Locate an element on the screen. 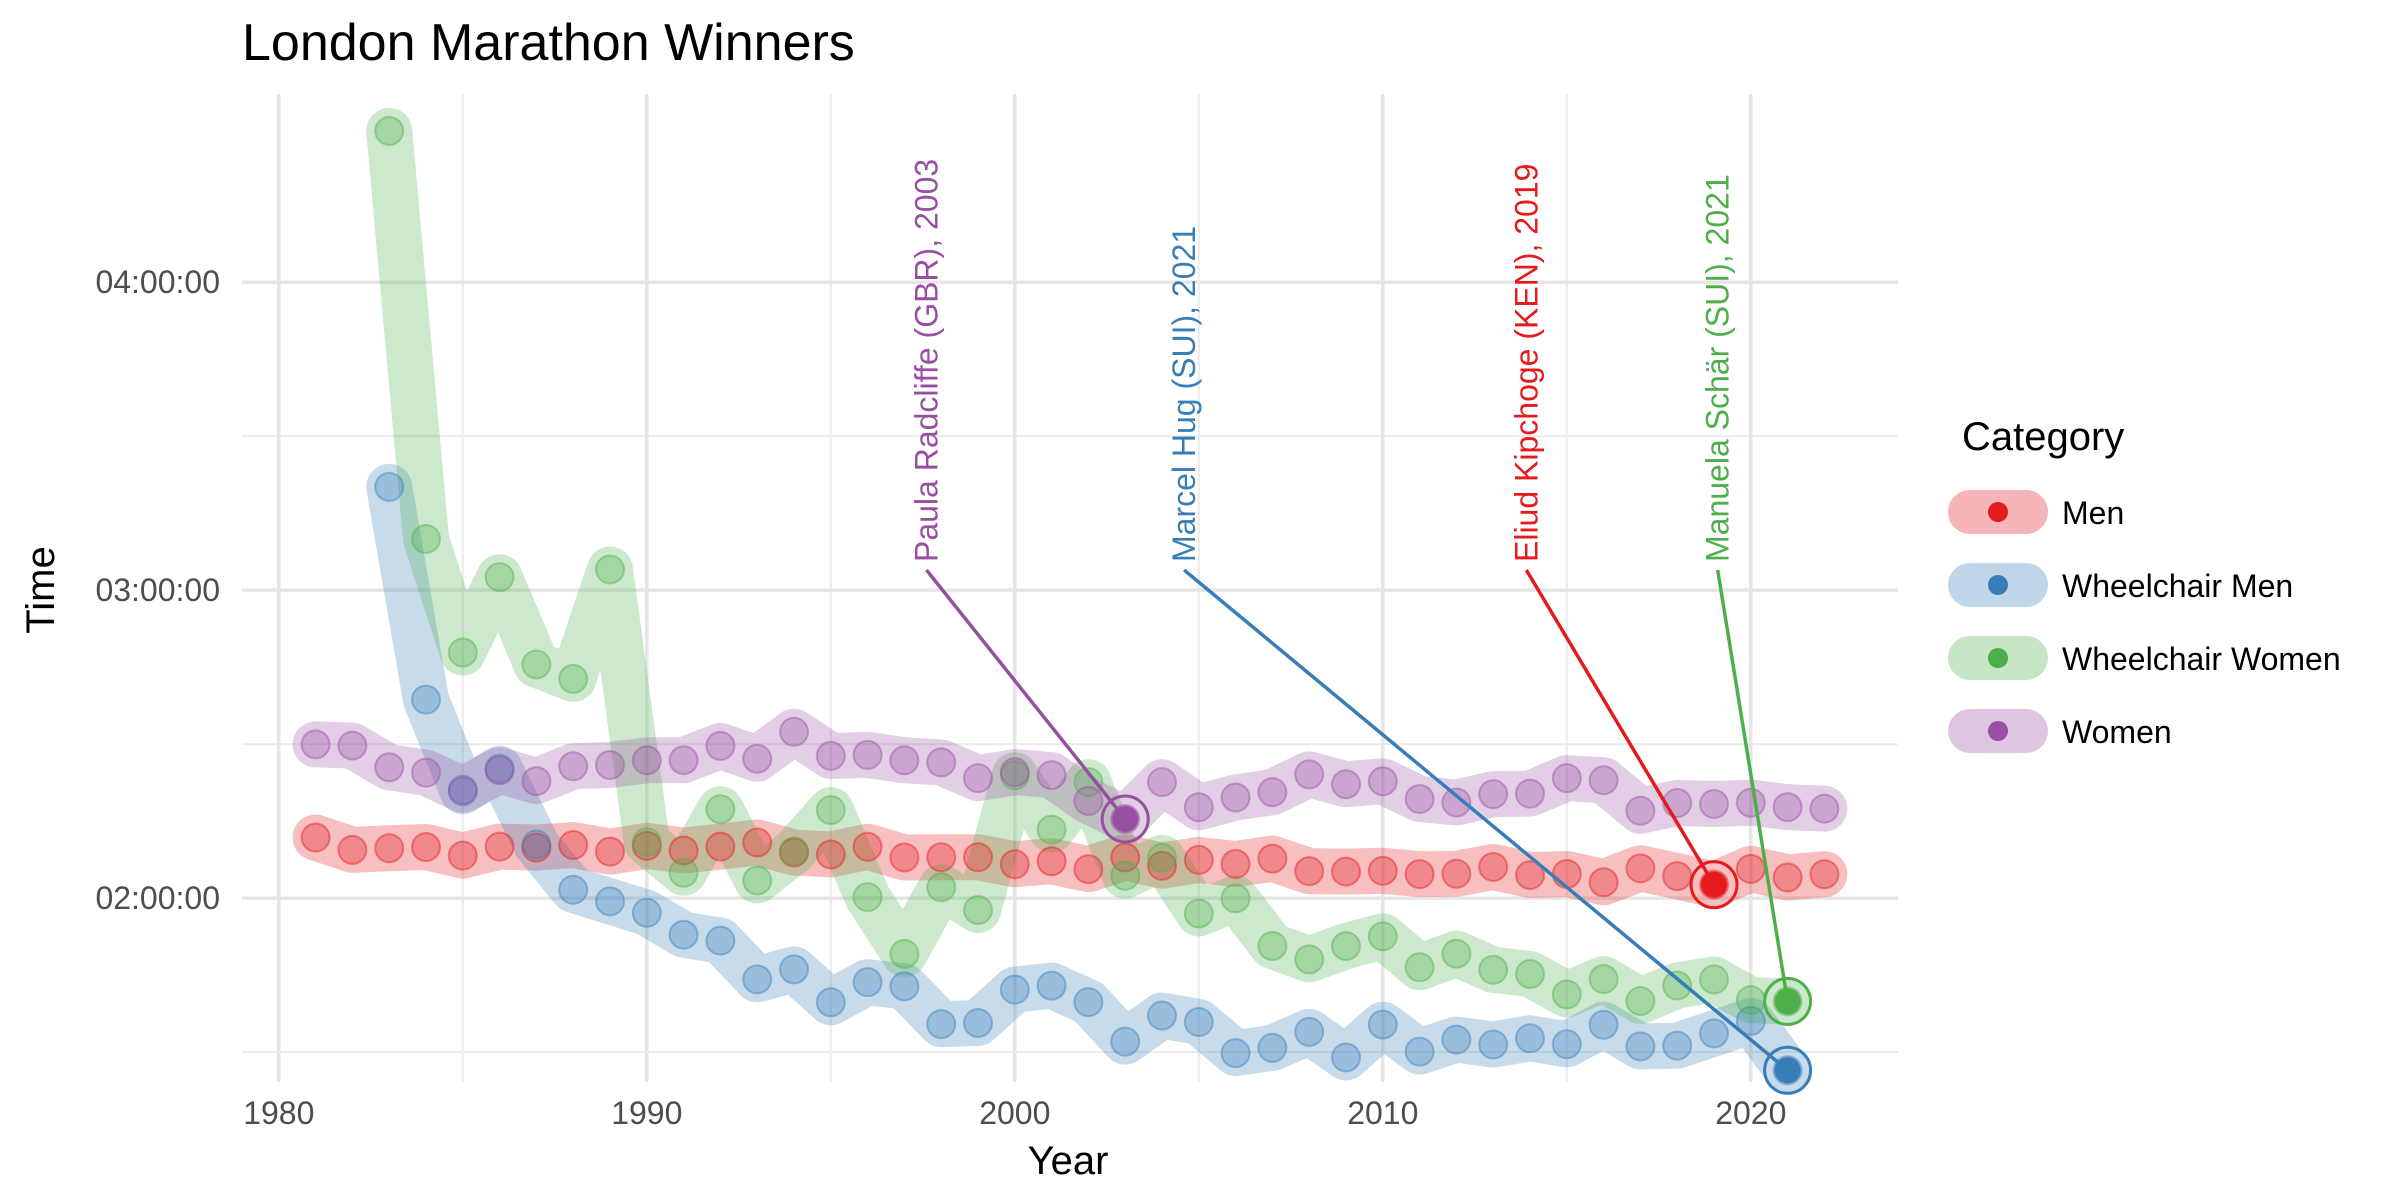  annotation-label: Marcel Hug (SUI), 2021 is located at coordinates (1184, 394).